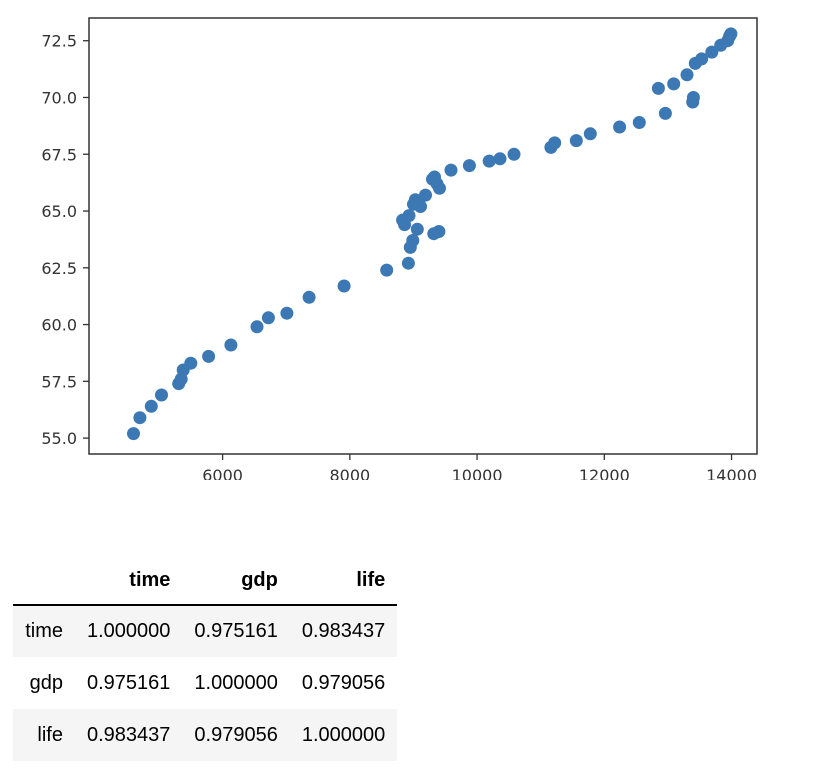  Describe the element at coordinates (50, 734) in the screenshot. I see `row-label: life` at that location.